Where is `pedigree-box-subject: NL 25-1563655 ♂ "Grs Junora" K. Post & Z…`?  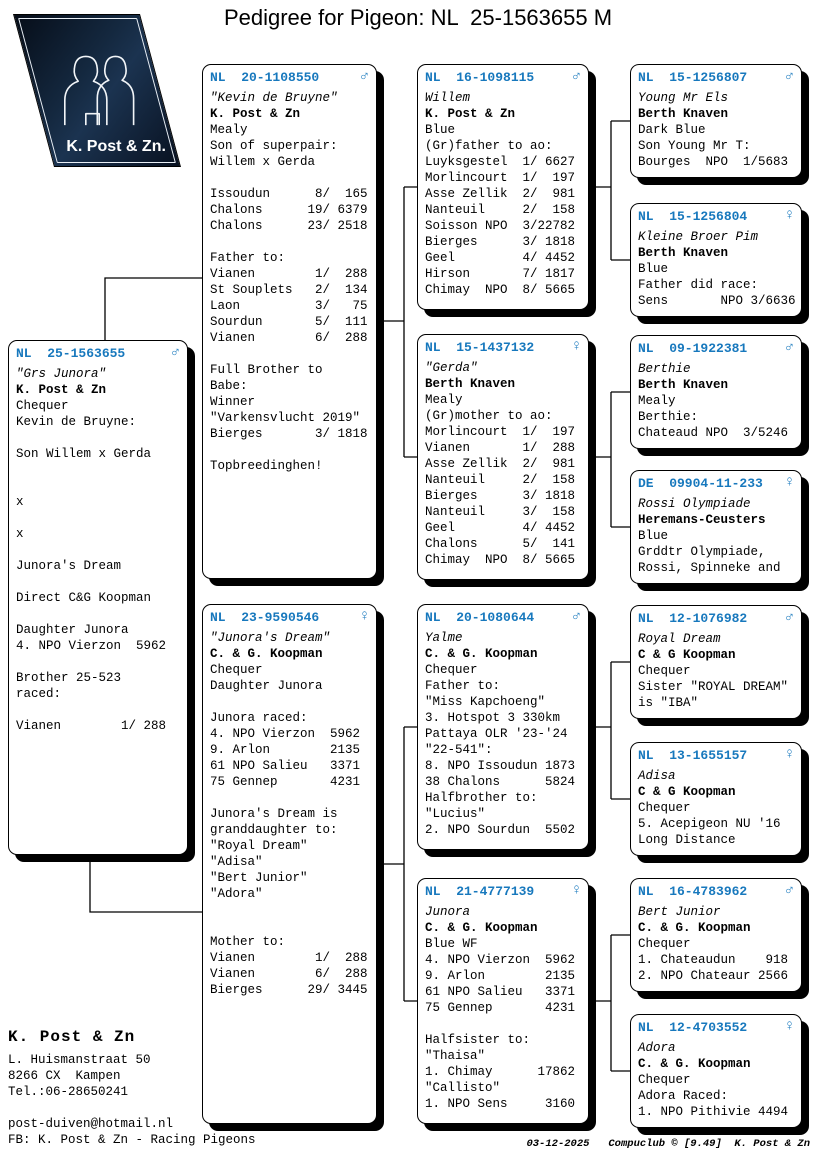
pedigree-box-subject: NL 25-1563655 ♂ "Grs Junora" K. Post & Z… is located at coordinates (98, 597).